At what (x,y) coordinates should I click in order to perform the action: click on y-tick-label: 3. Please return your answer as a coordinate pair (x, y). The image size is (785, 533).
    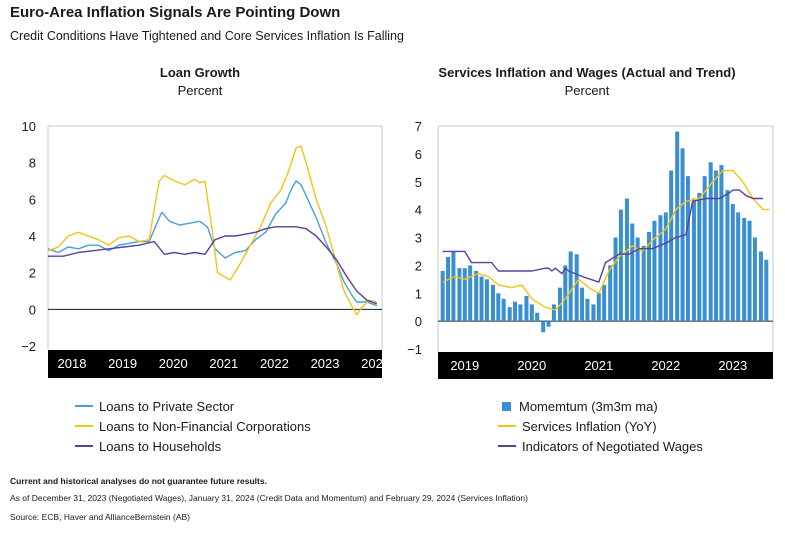
    Looking at the image, I should click on (418, 238).